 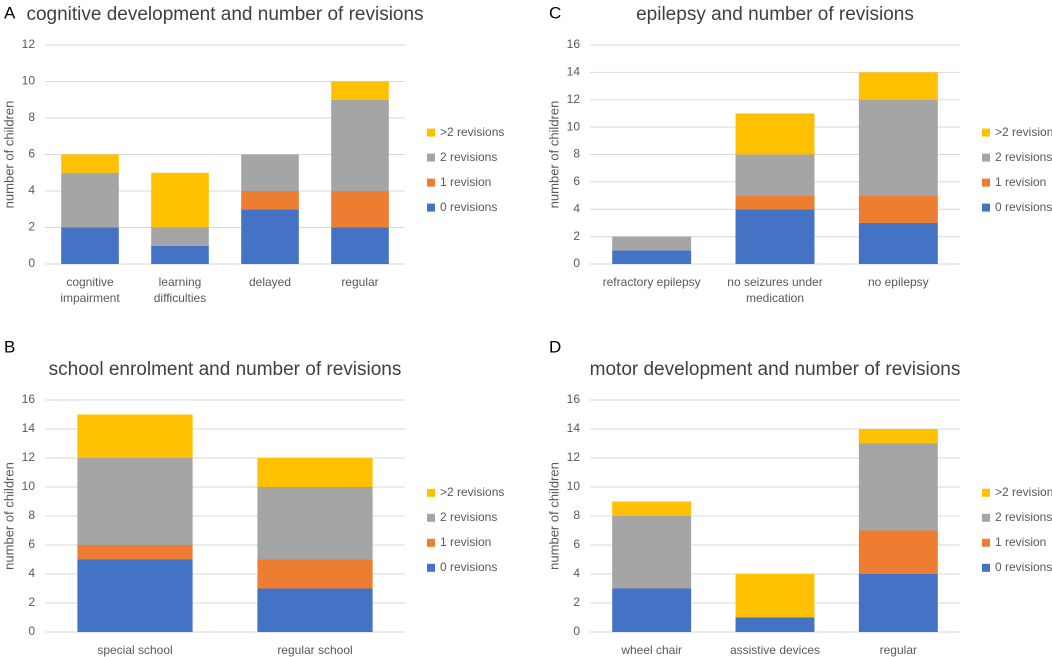 I want to click on x-tick-label: special school, so click(x=135, y=650).